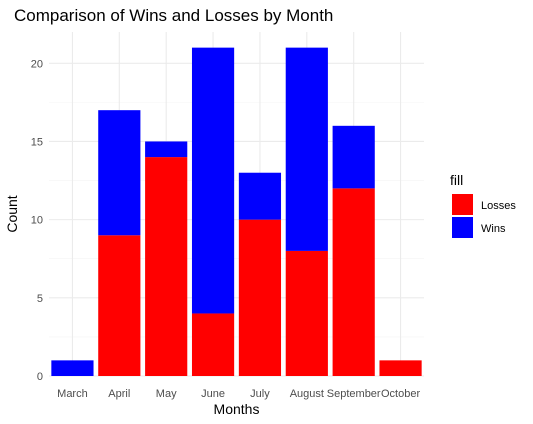 This screenshot has height=424, width=533. I want to click on x-tick-label: April, so click(119, 394).